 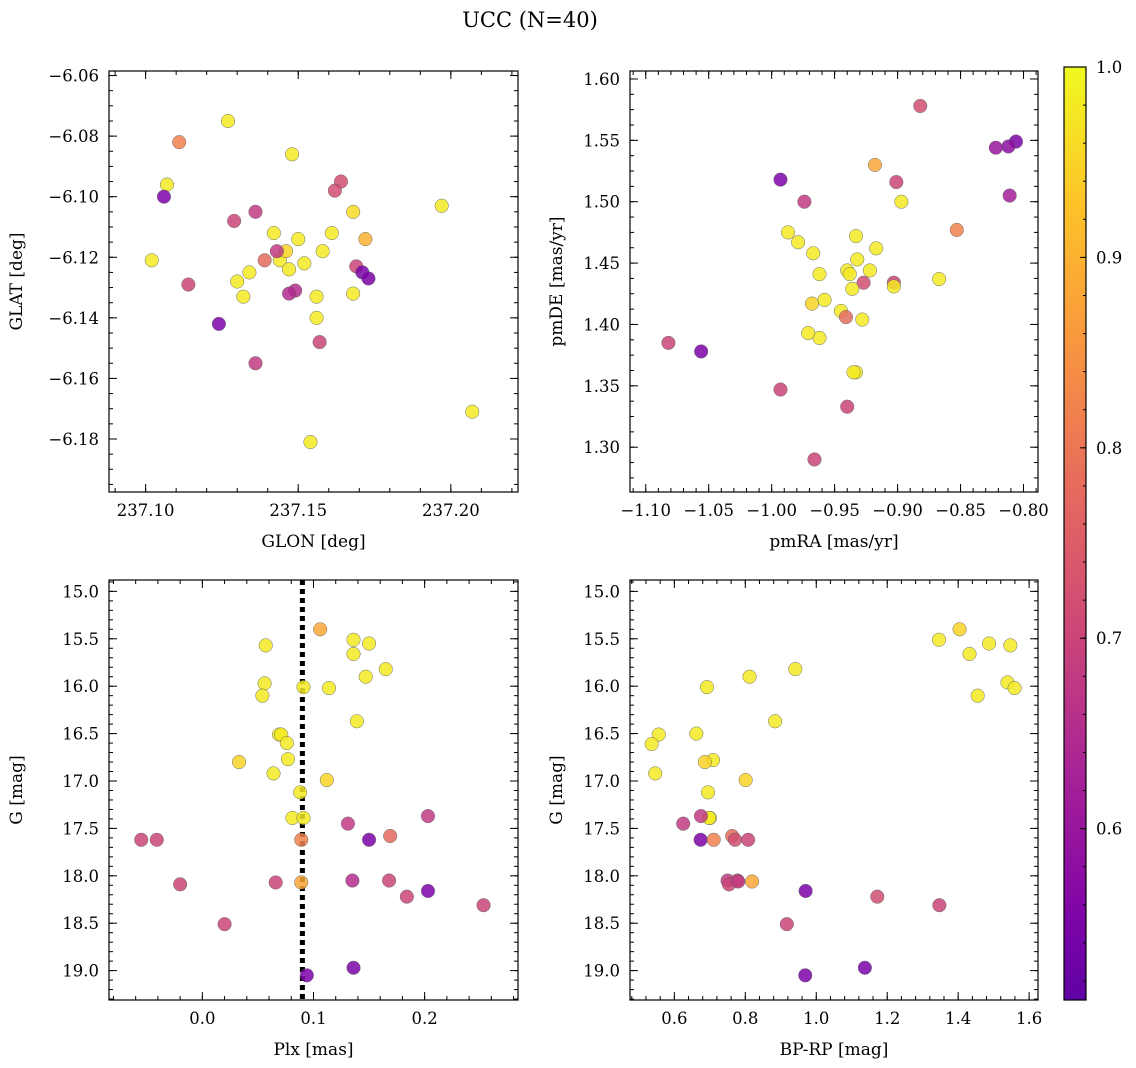 What do you see at coordinates (897, 510) in the screenshot?
I see `x-tick-label: −0.90` at bounding box center [897, 510].